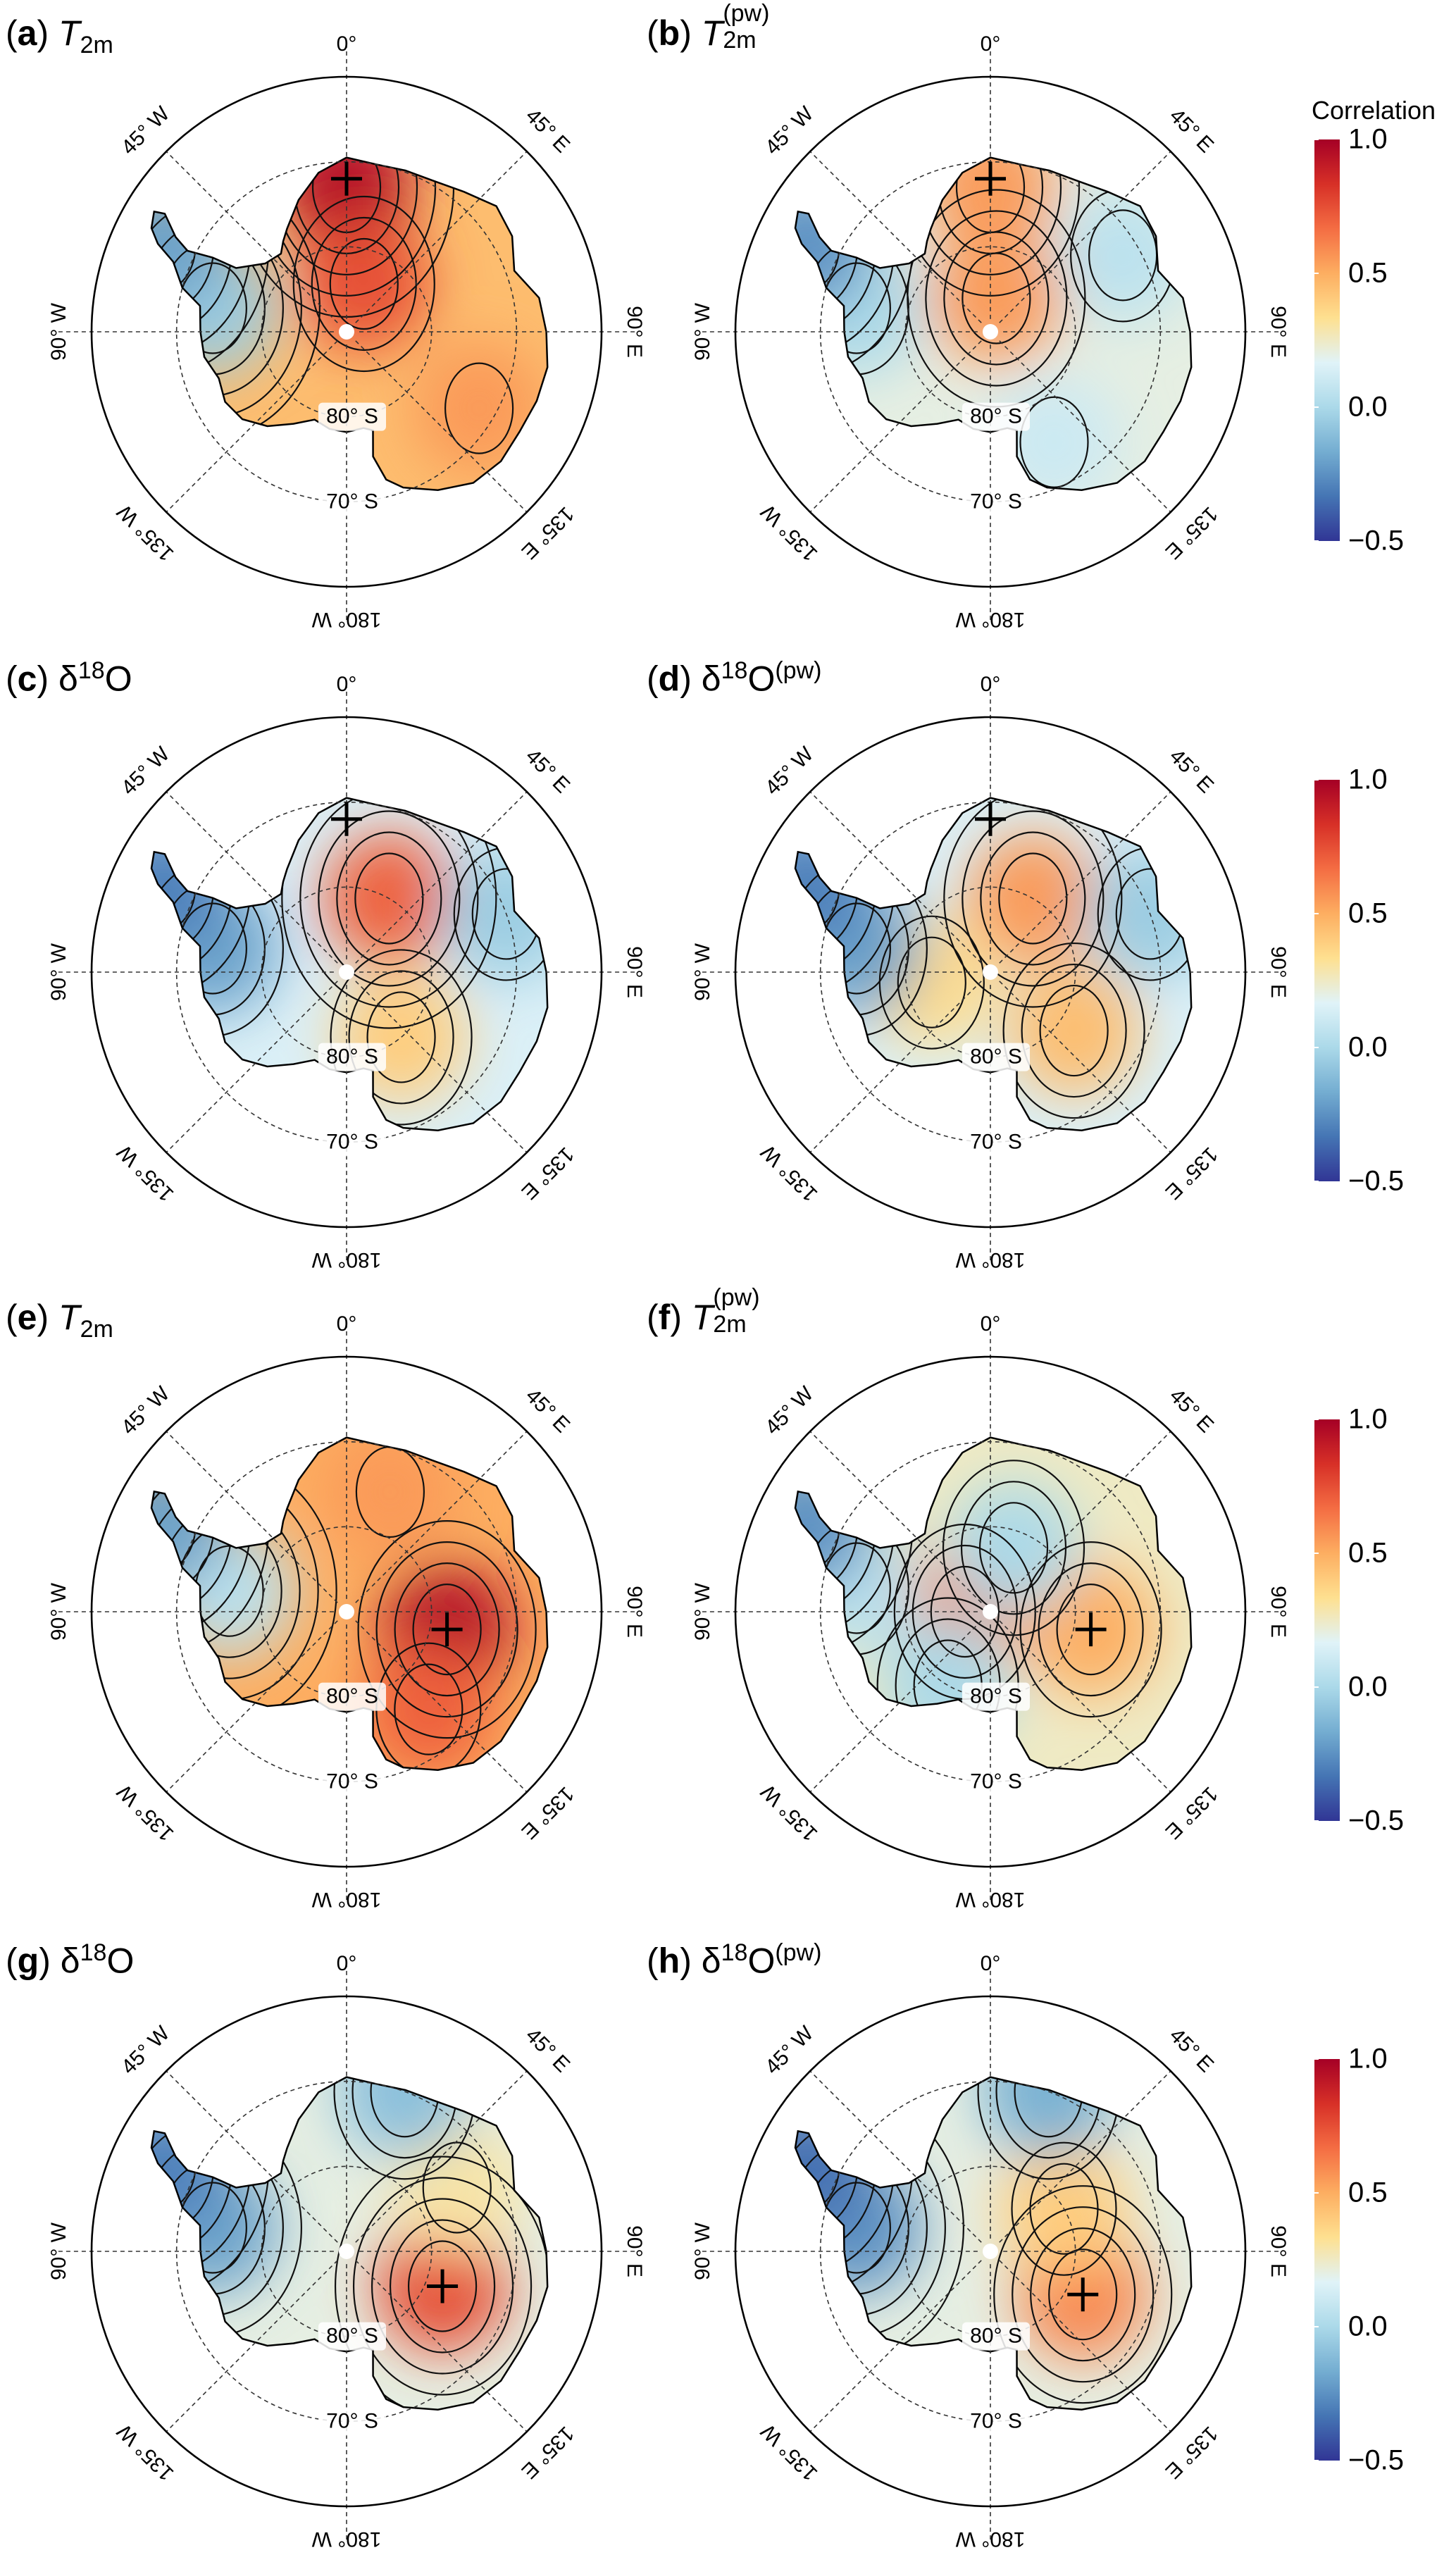  What do you see at coordinates (734, 678) in the screenshot?
I see `panel-title-d: (d) δ18O(pw)` at bounding box center [734, 678].